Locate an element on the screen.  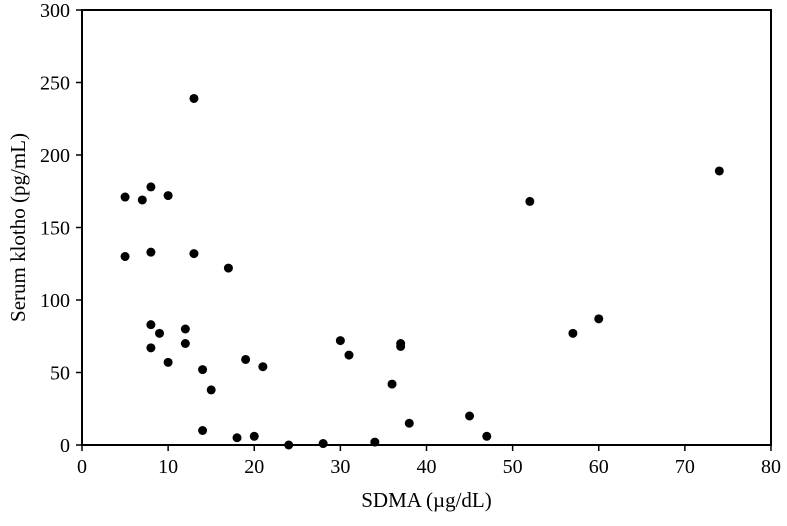
x-tick-label: 80 is located at coordinates (771, 467).